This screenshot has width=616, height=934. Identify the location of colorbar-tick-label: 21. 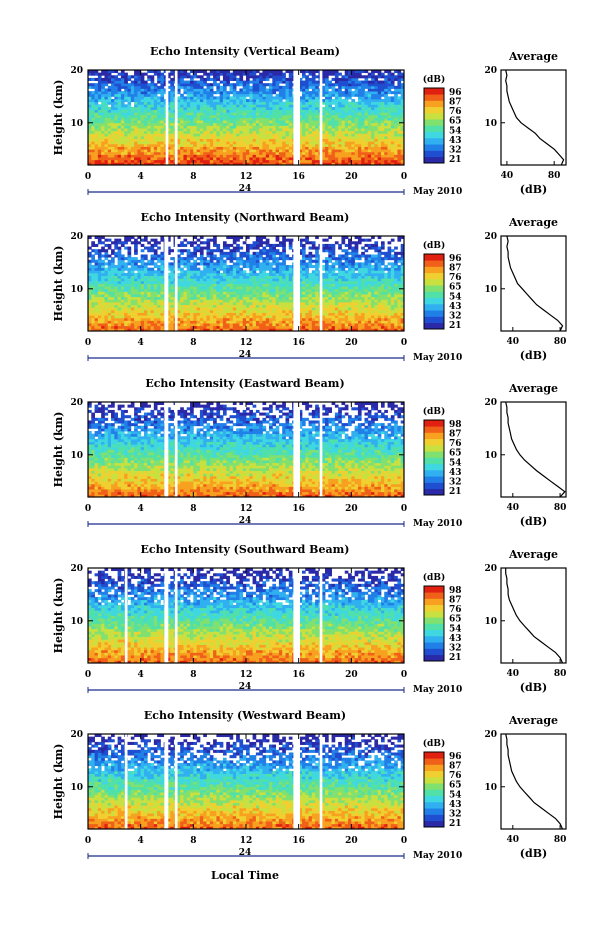
(455, 160).